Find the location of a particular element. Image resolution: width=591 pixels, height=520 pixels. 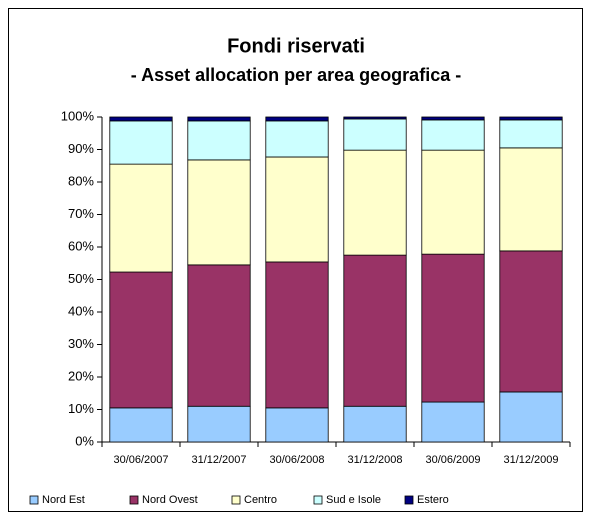

y-tick-label: 80% is located at coordinates (81, 180).